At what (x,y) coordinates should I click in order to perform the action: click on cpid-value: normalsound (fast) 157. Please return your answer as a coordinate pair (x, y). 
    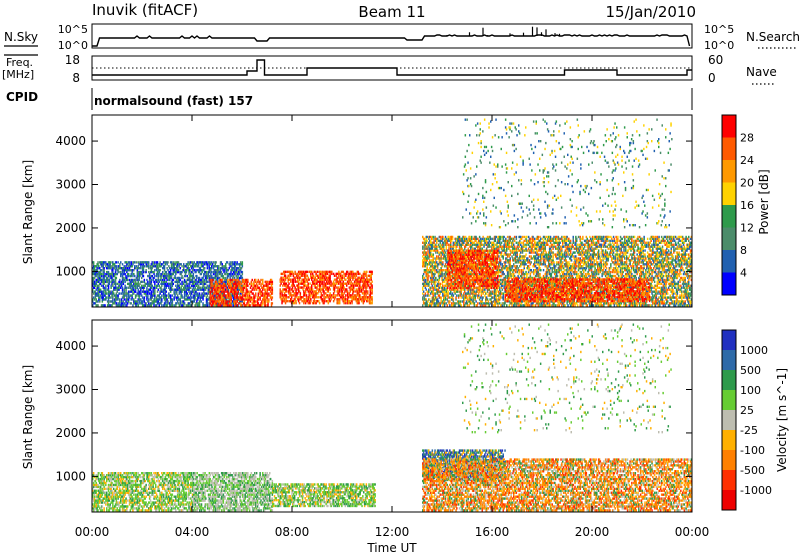
    Looking at the image, I should click on (173, 101).